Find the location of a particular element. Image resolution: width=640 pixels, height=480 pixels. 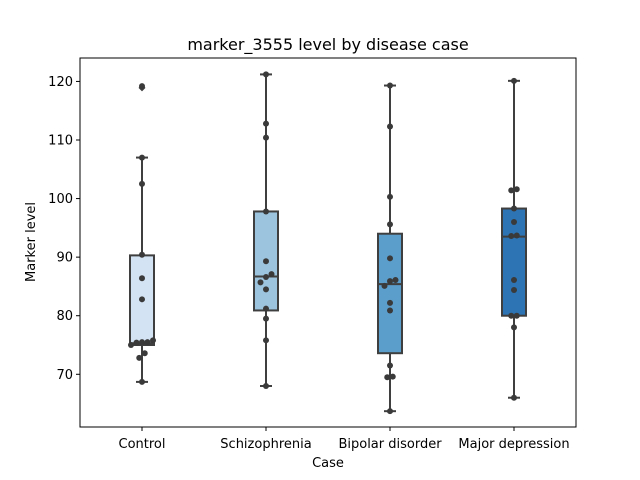

y-tick-label: 100 is located at coordinates (60, 199).